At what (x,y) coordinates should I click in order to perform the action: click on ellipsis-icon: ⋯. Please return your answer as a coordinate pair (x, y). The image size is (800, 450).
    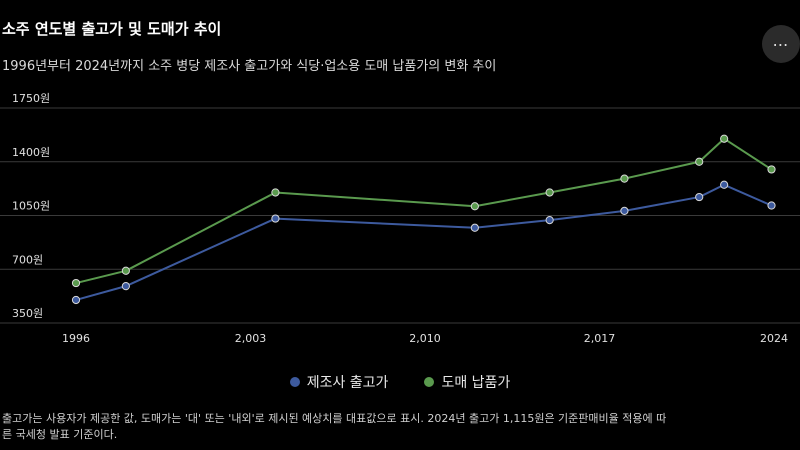
    Looking at the image, I should click on (781, 44).